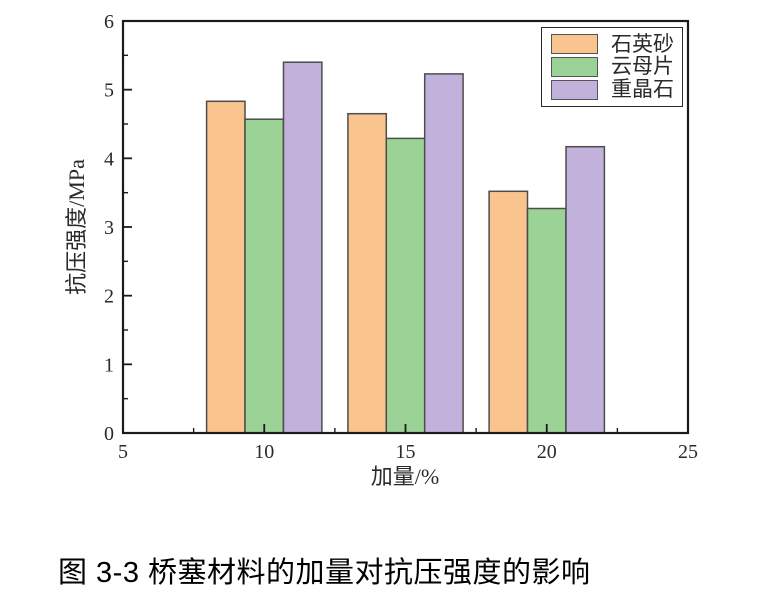  Describe the element at coordinates (109, 434) in the screenshot. I see `y-tick-label: 0` at that location.